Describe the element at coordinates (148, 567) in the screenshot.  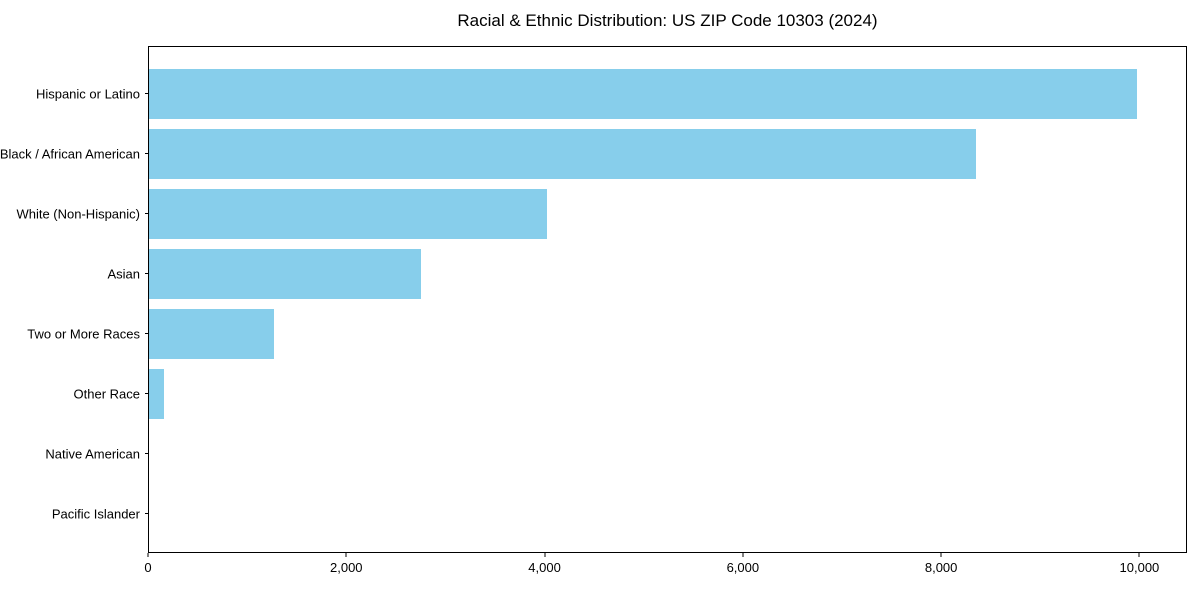
I see `x-tick-label: 0` at that location.